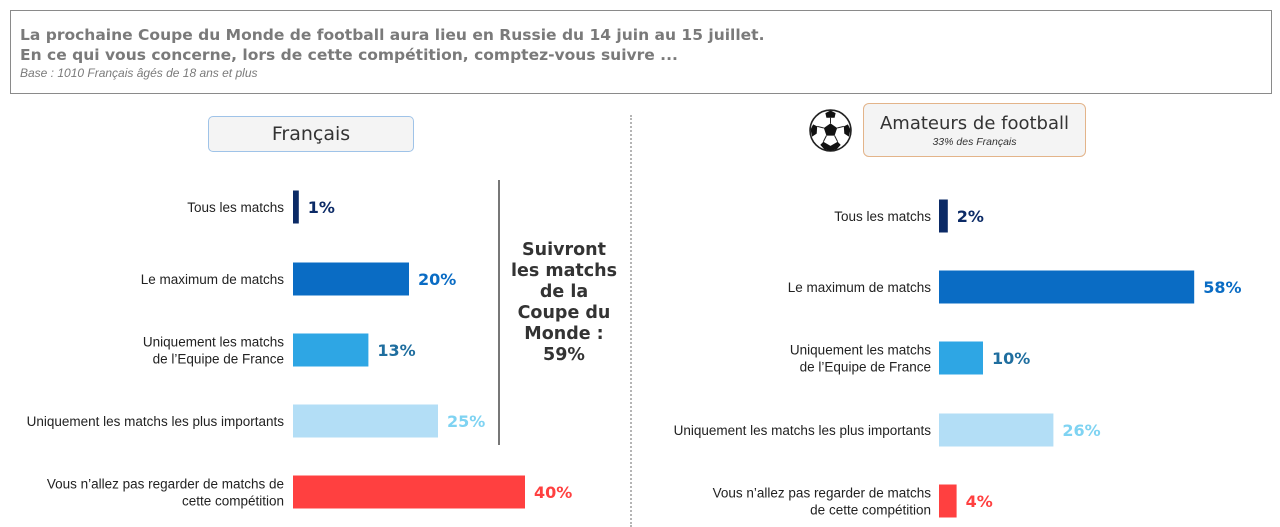 Image resolution: width=1280 pixels, height=527 pixels. What do you see at coordinates (213, 279) in the screenshot?
I see `francais-category-maximum: Le maximum de matchs` at bounding box center [213, 279].